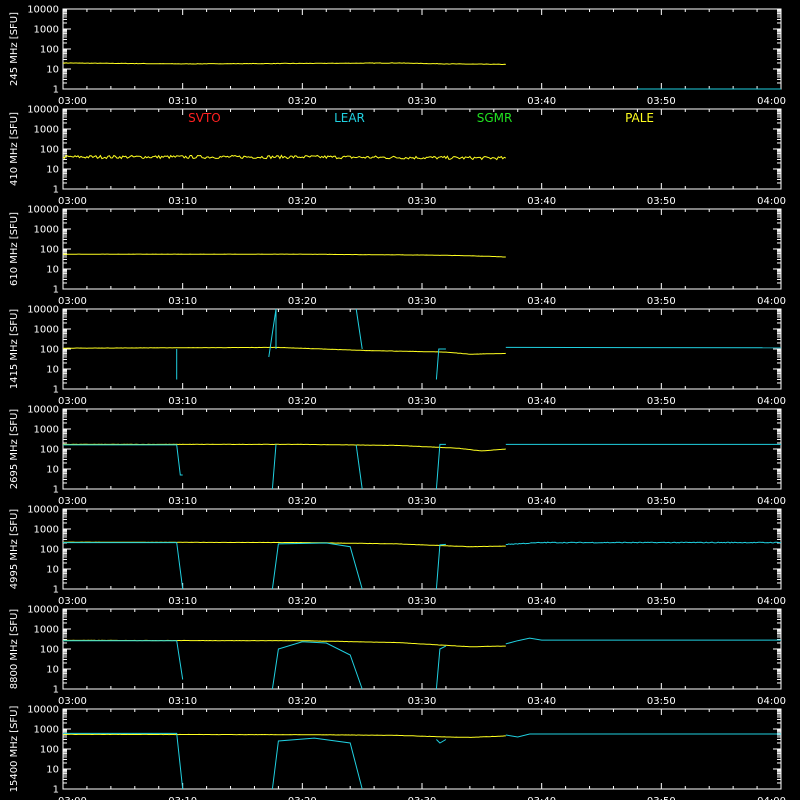 The image size is (800, 800). What do you see at coordinates (204, 118) in the screenshot?
I see `legend-item-svto: SVTO` at bounding box center [204, 118].